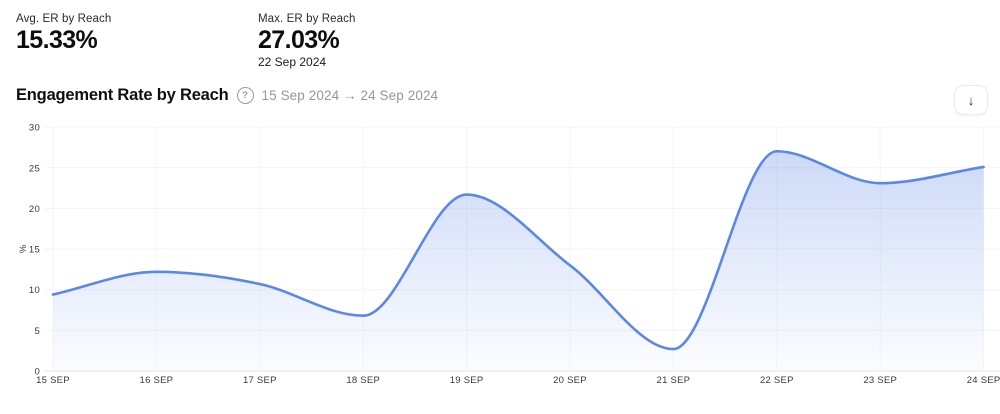 Image resolution: width=1000 pixels, height=414 pixels. Describe the element at coordinates (307, 19) in the screenshot. I see `stat-max-label: Max. ER by Reach` at that location.